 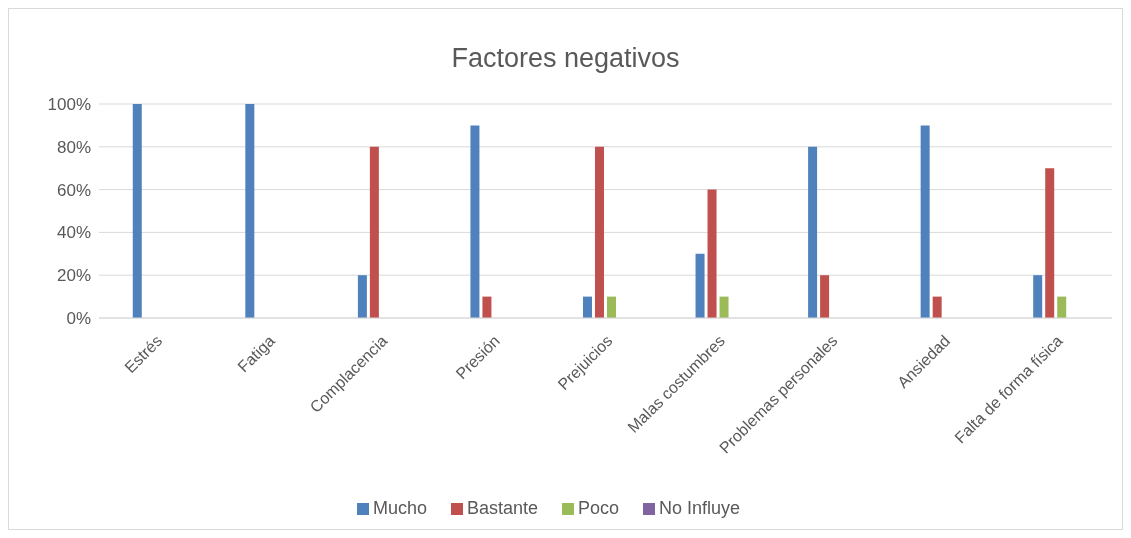 What do you see at coordinates (69, 105) in the screenshot?
I see `y-tick-label: 100%` at bounding box center [69, 105].